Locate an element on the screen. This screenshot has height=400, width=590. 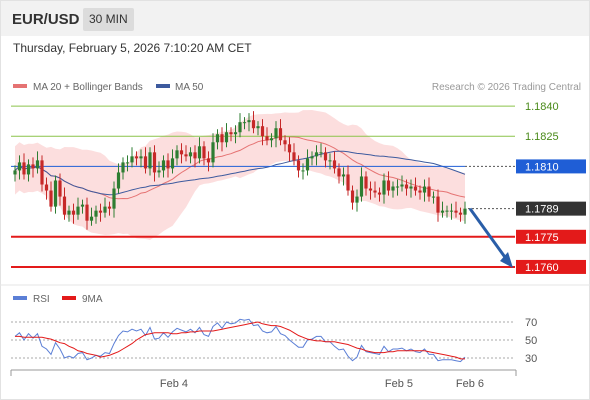
ma9-legend-label: 9MA is located at coordinates (92, 299).